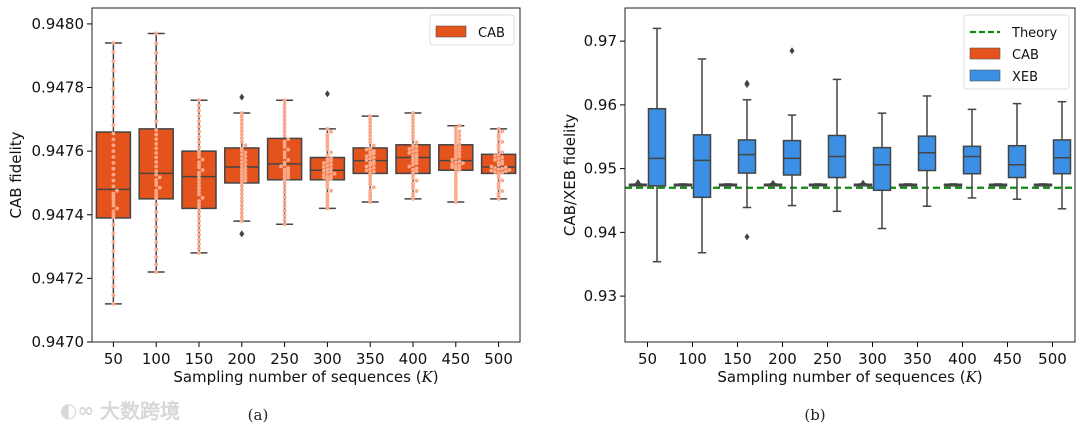  I want to click on x-tick-label: 350, so click(370, 359).